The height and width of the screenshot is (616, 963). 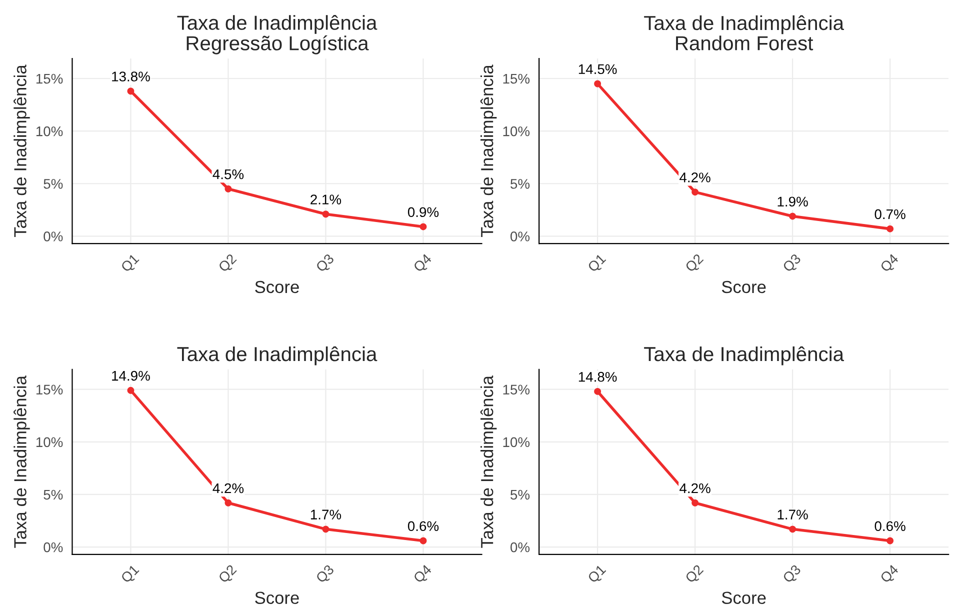 I want to click on data-label: 14.9%, so click(x=131, y=375).